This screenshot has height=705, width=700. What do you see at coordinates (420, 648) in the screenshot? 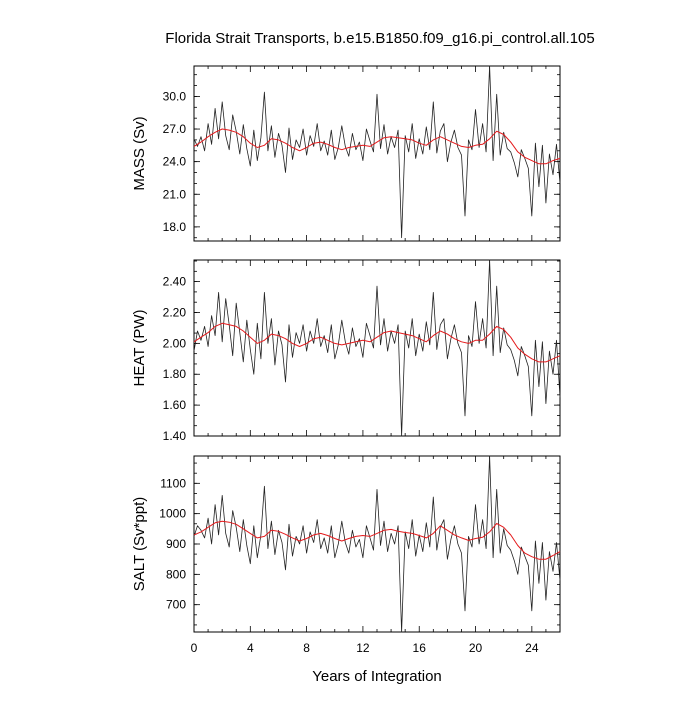
I see `x-tick-label: 16` at bounding box center [420, 648].